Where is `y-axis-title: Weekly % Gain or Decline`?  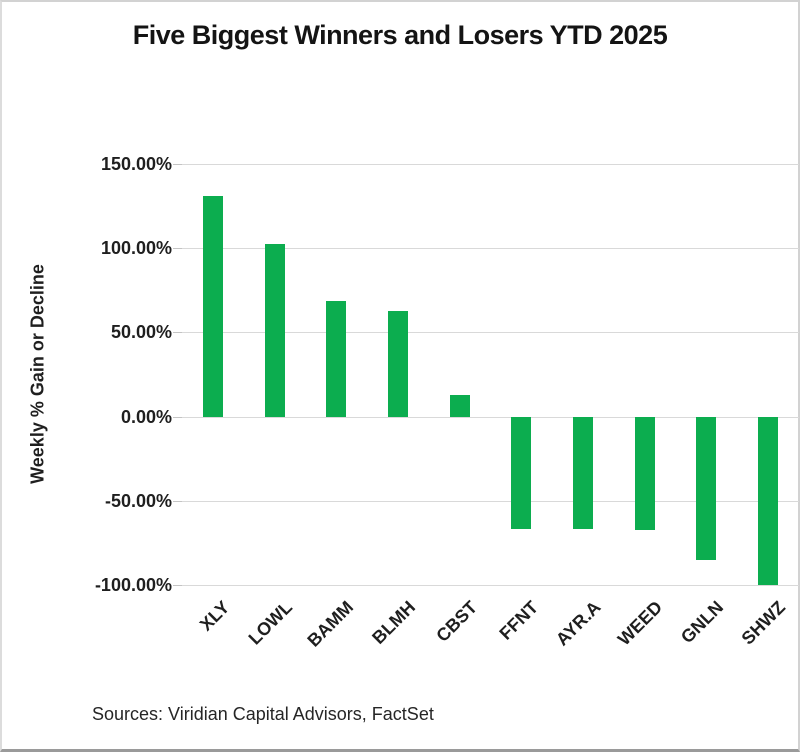
y-axis-title: Weekly % Gain or Decline is located at coordinates (37, 374).